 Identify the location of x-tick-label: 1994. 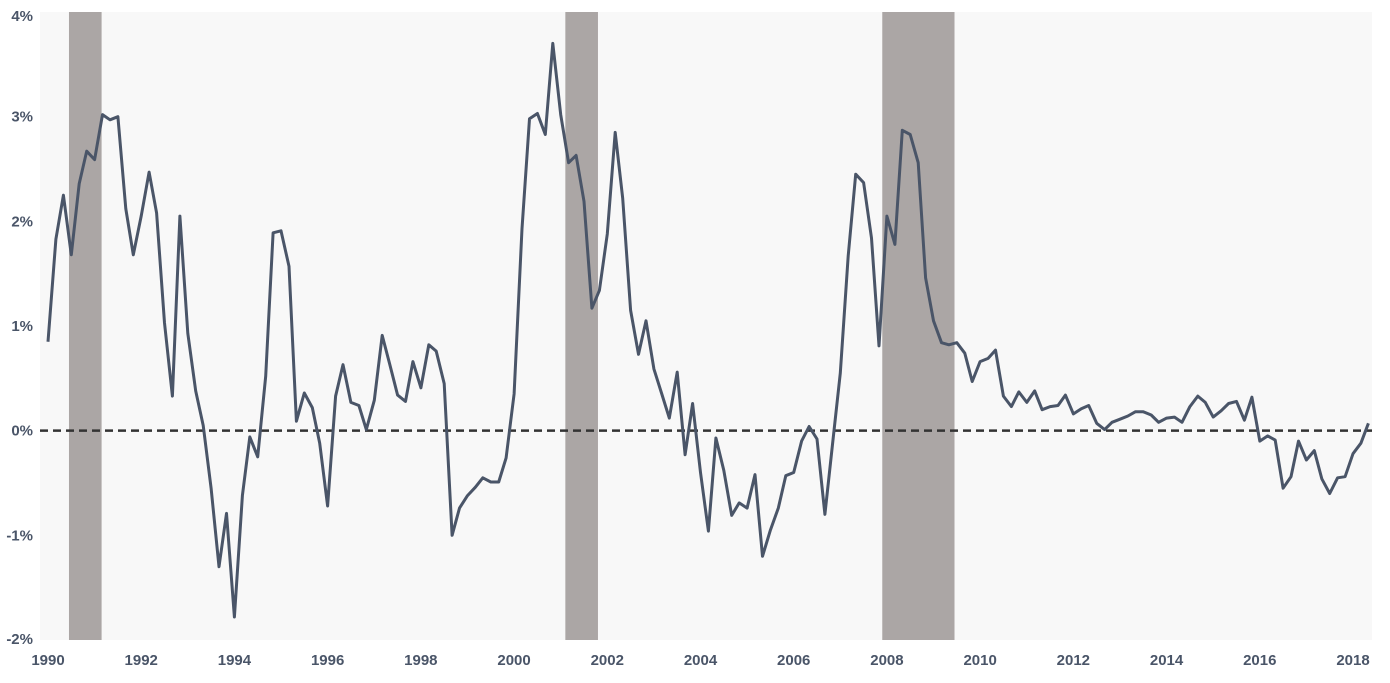
(235, 660).